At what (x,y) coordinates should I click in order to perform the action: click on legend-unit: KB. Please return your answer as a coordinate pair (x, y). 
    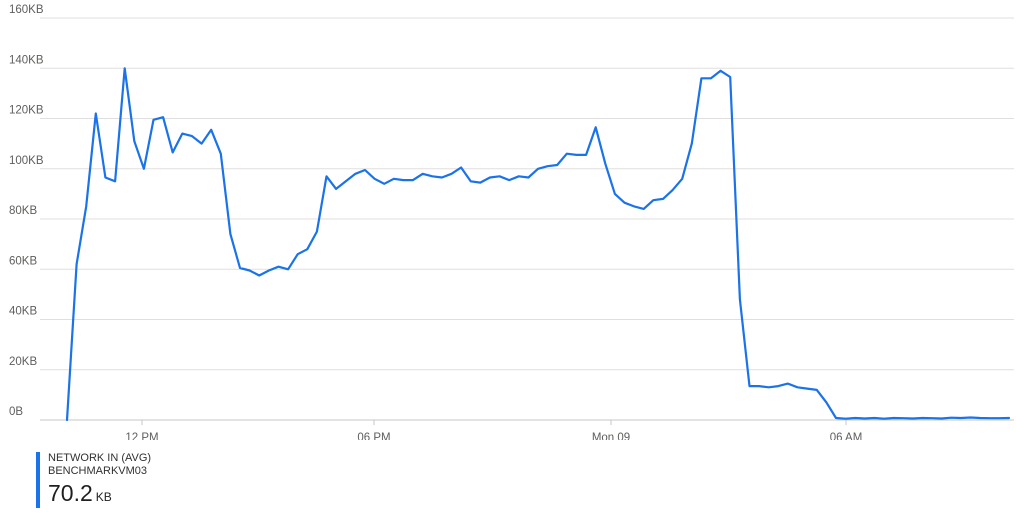
    Looking at the image, I should click on (103, 497).